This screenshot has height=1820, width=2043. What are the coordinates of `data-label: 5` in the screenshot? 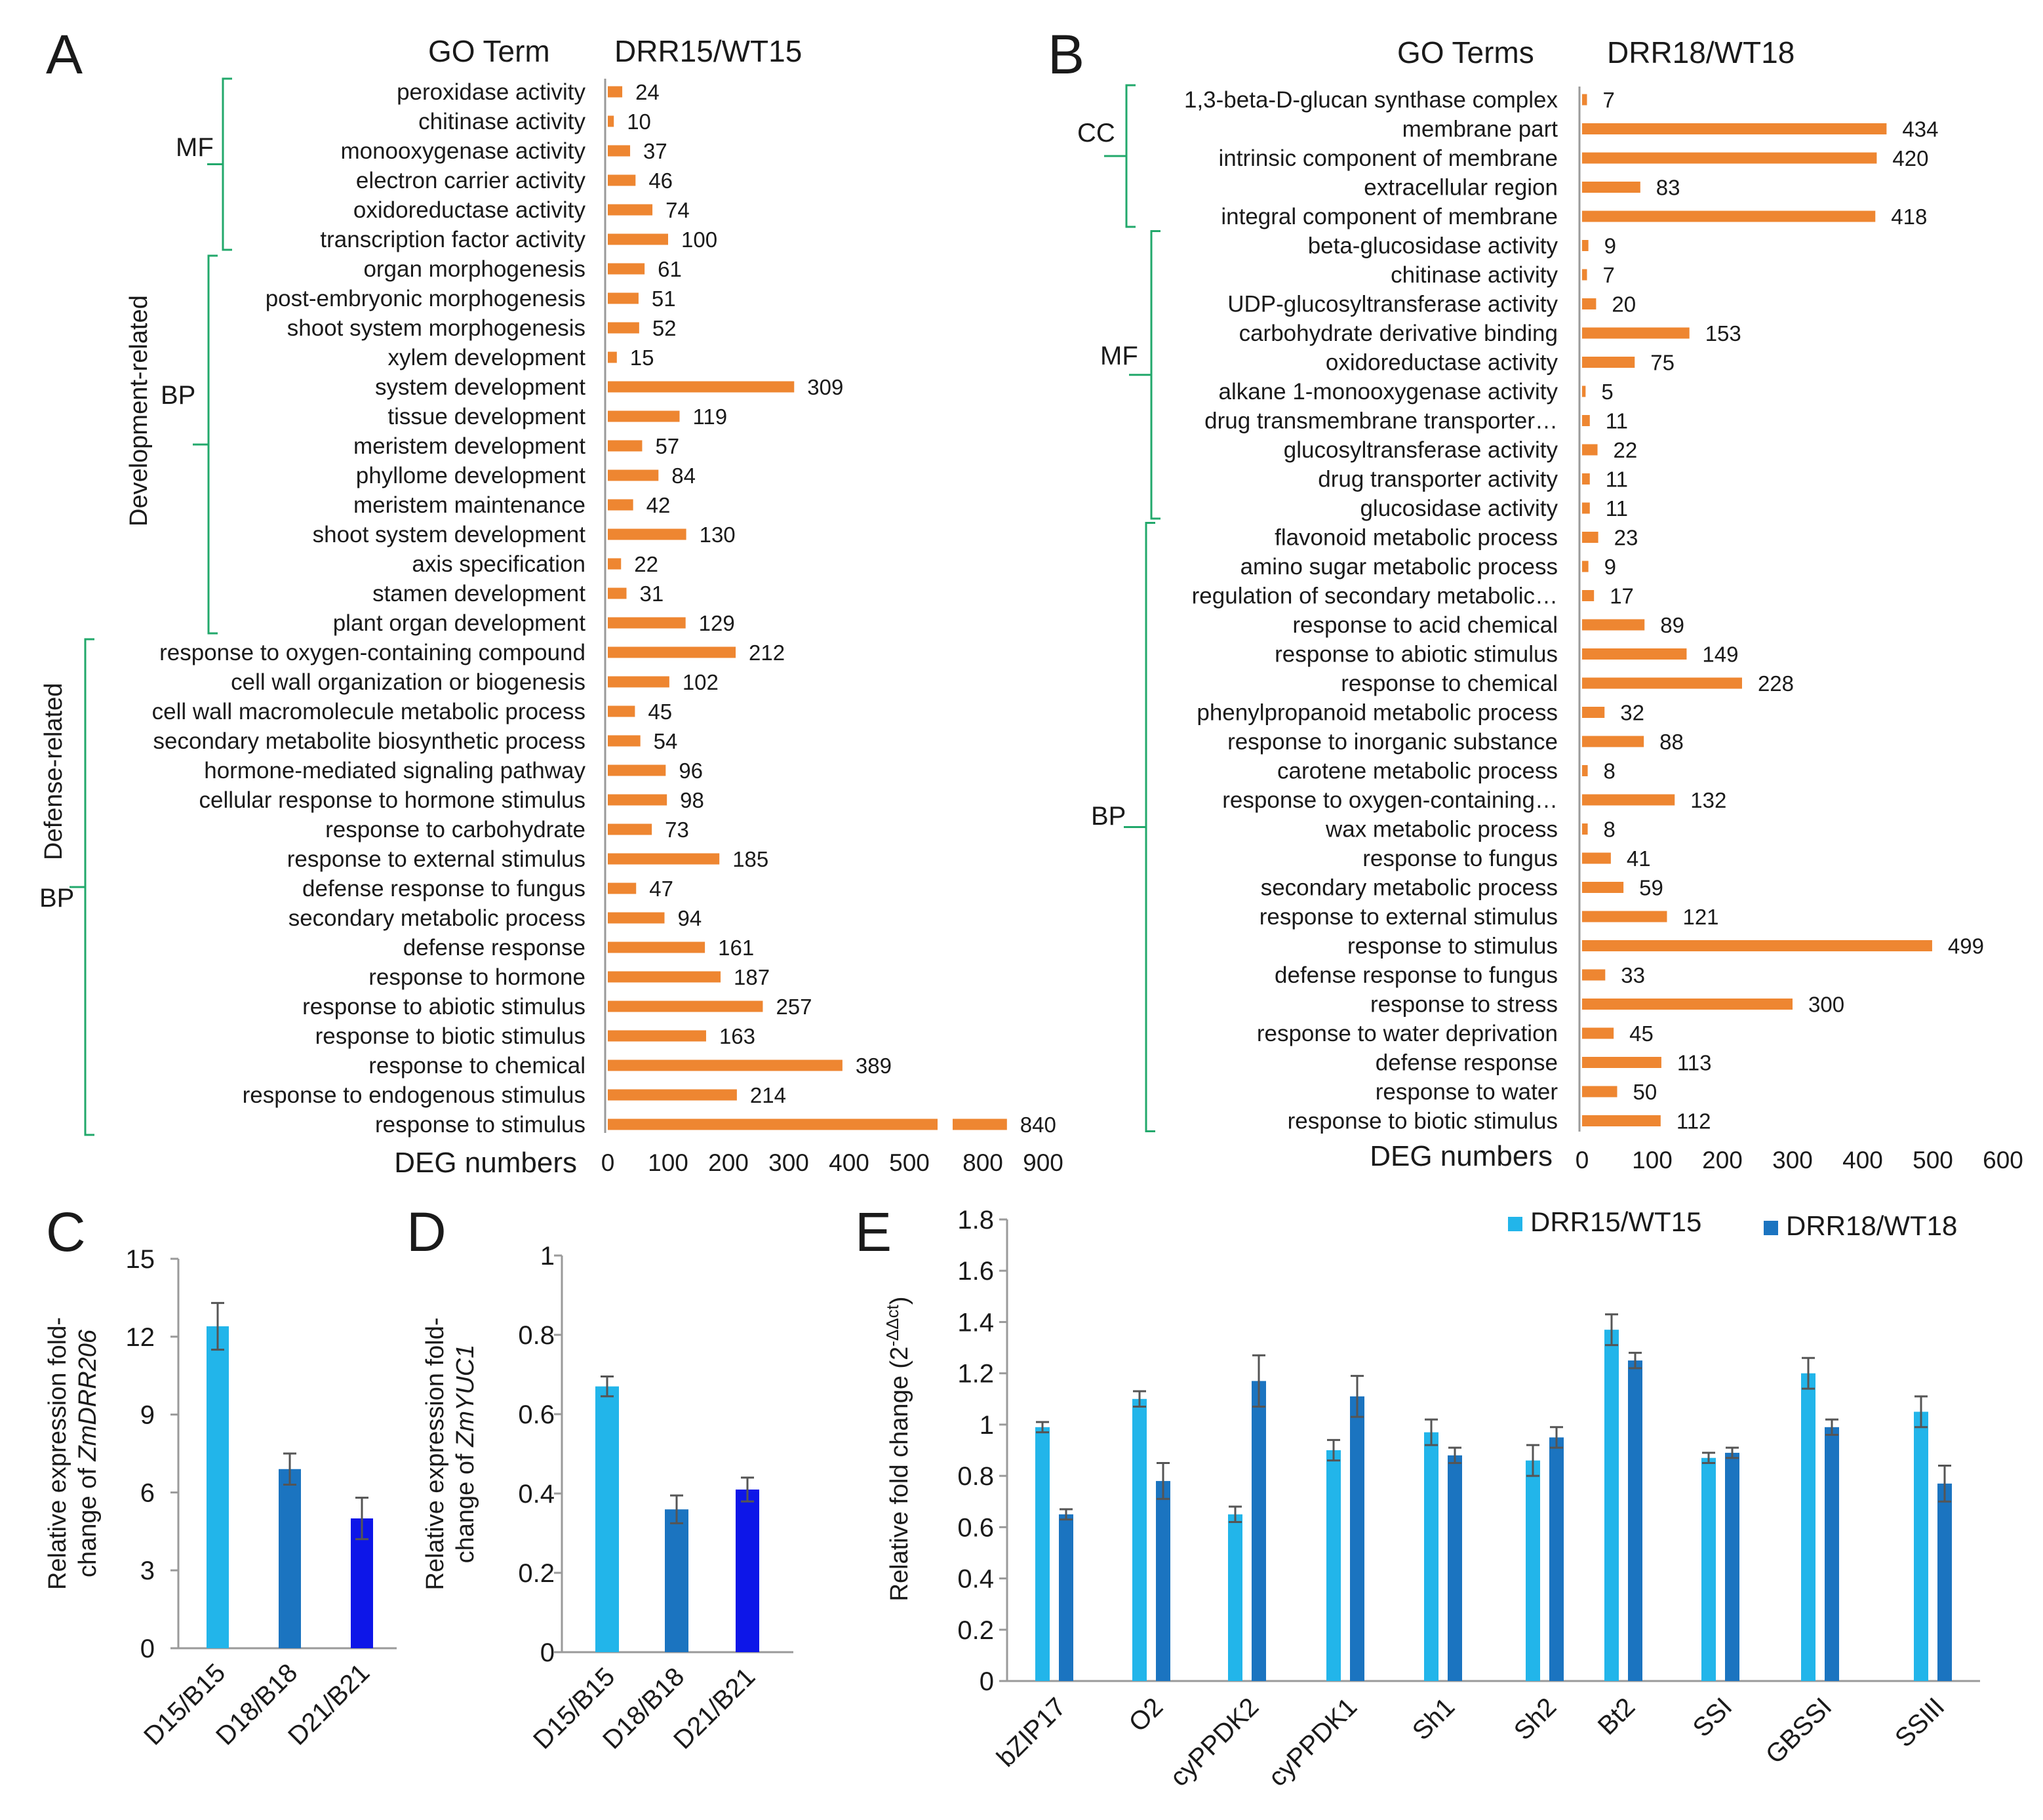 It's located at (1607, 392).